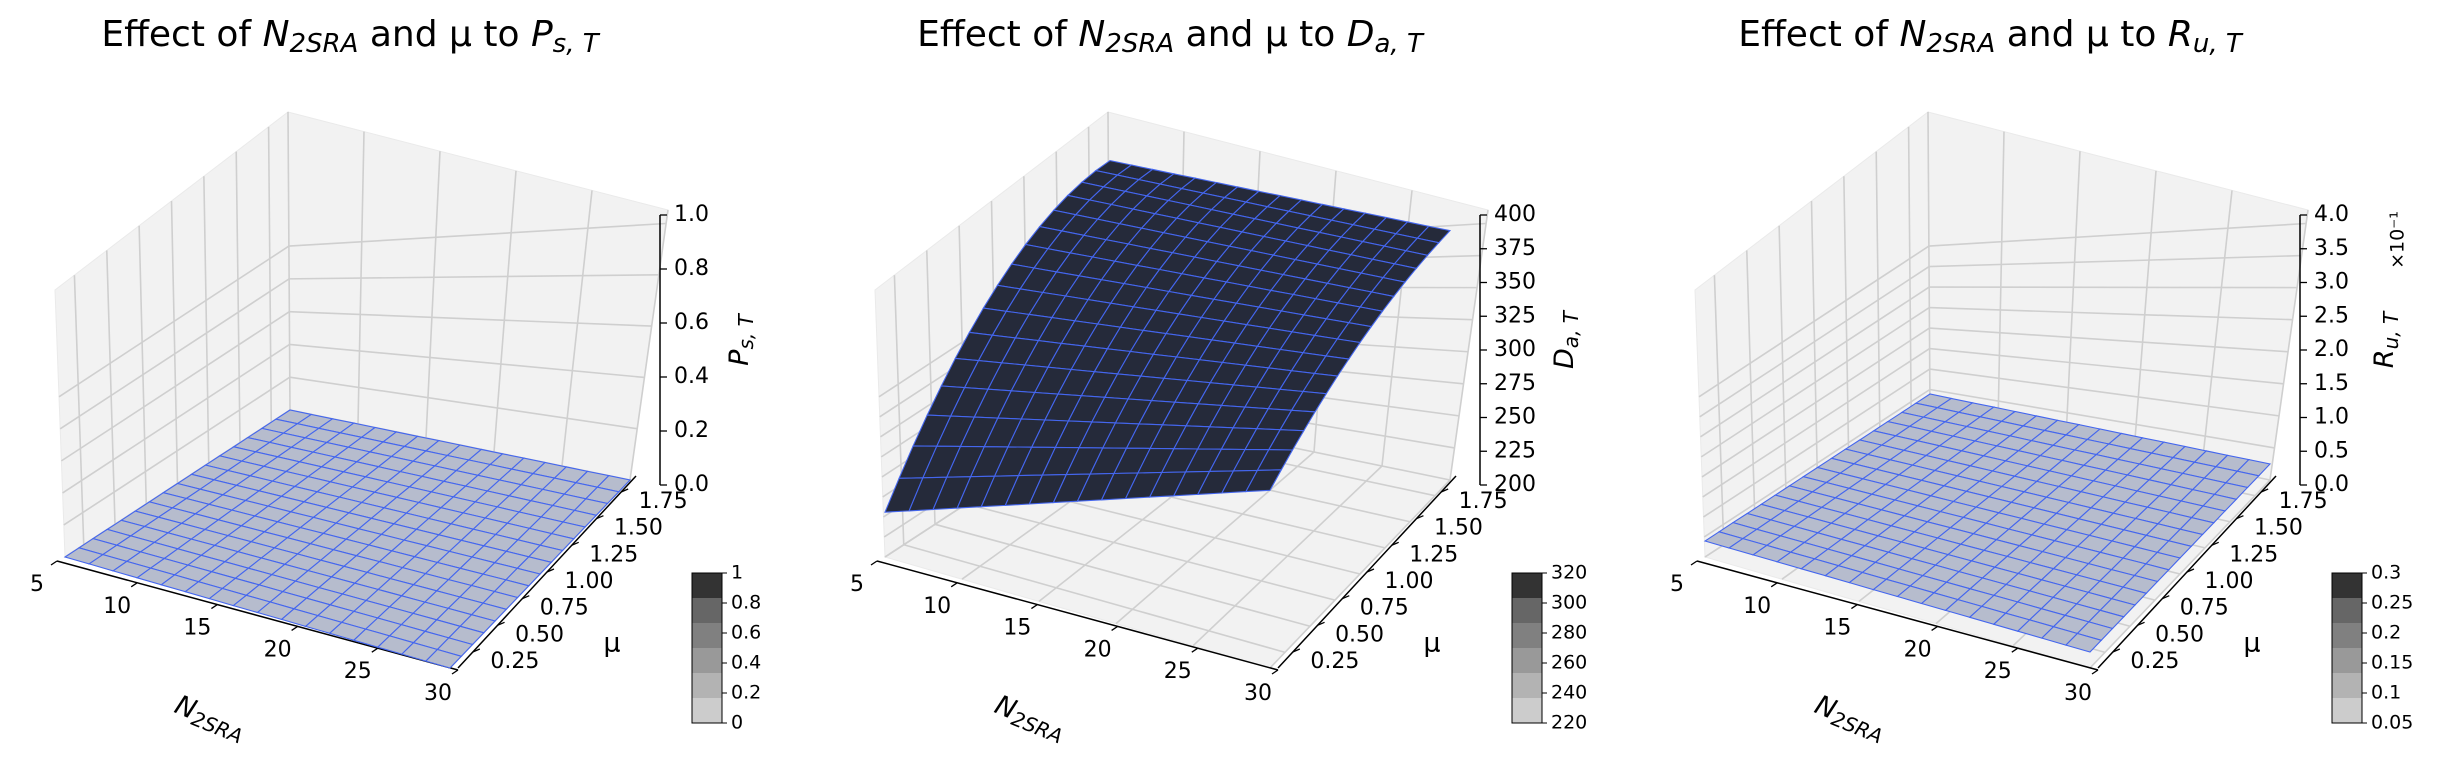 The image size is (2445, 762). I want to click on colorbar: 220 240 260 280 300 320, so click(1549, 648).